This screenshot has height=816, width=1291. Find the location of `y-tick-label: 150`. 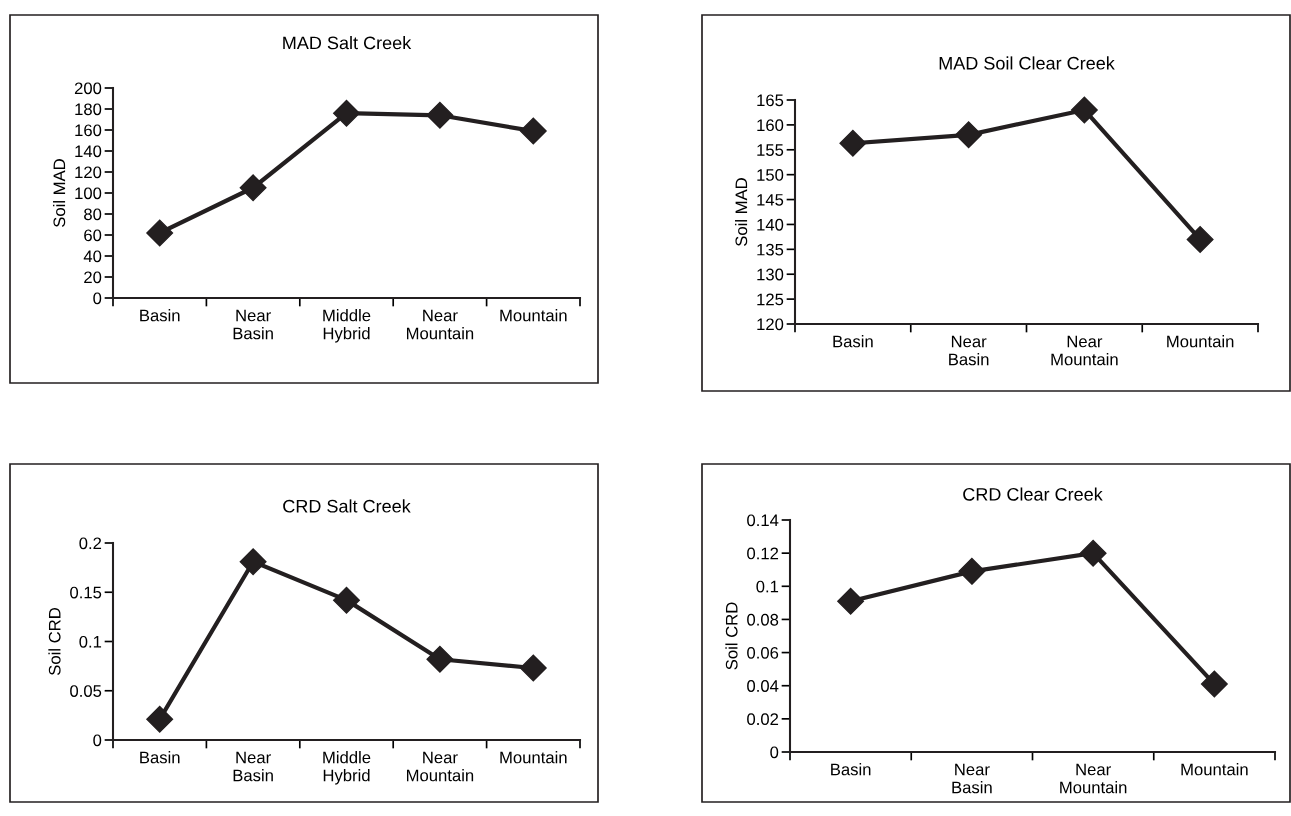

y-tick-label: 150 is located at coordinates (770, 175).